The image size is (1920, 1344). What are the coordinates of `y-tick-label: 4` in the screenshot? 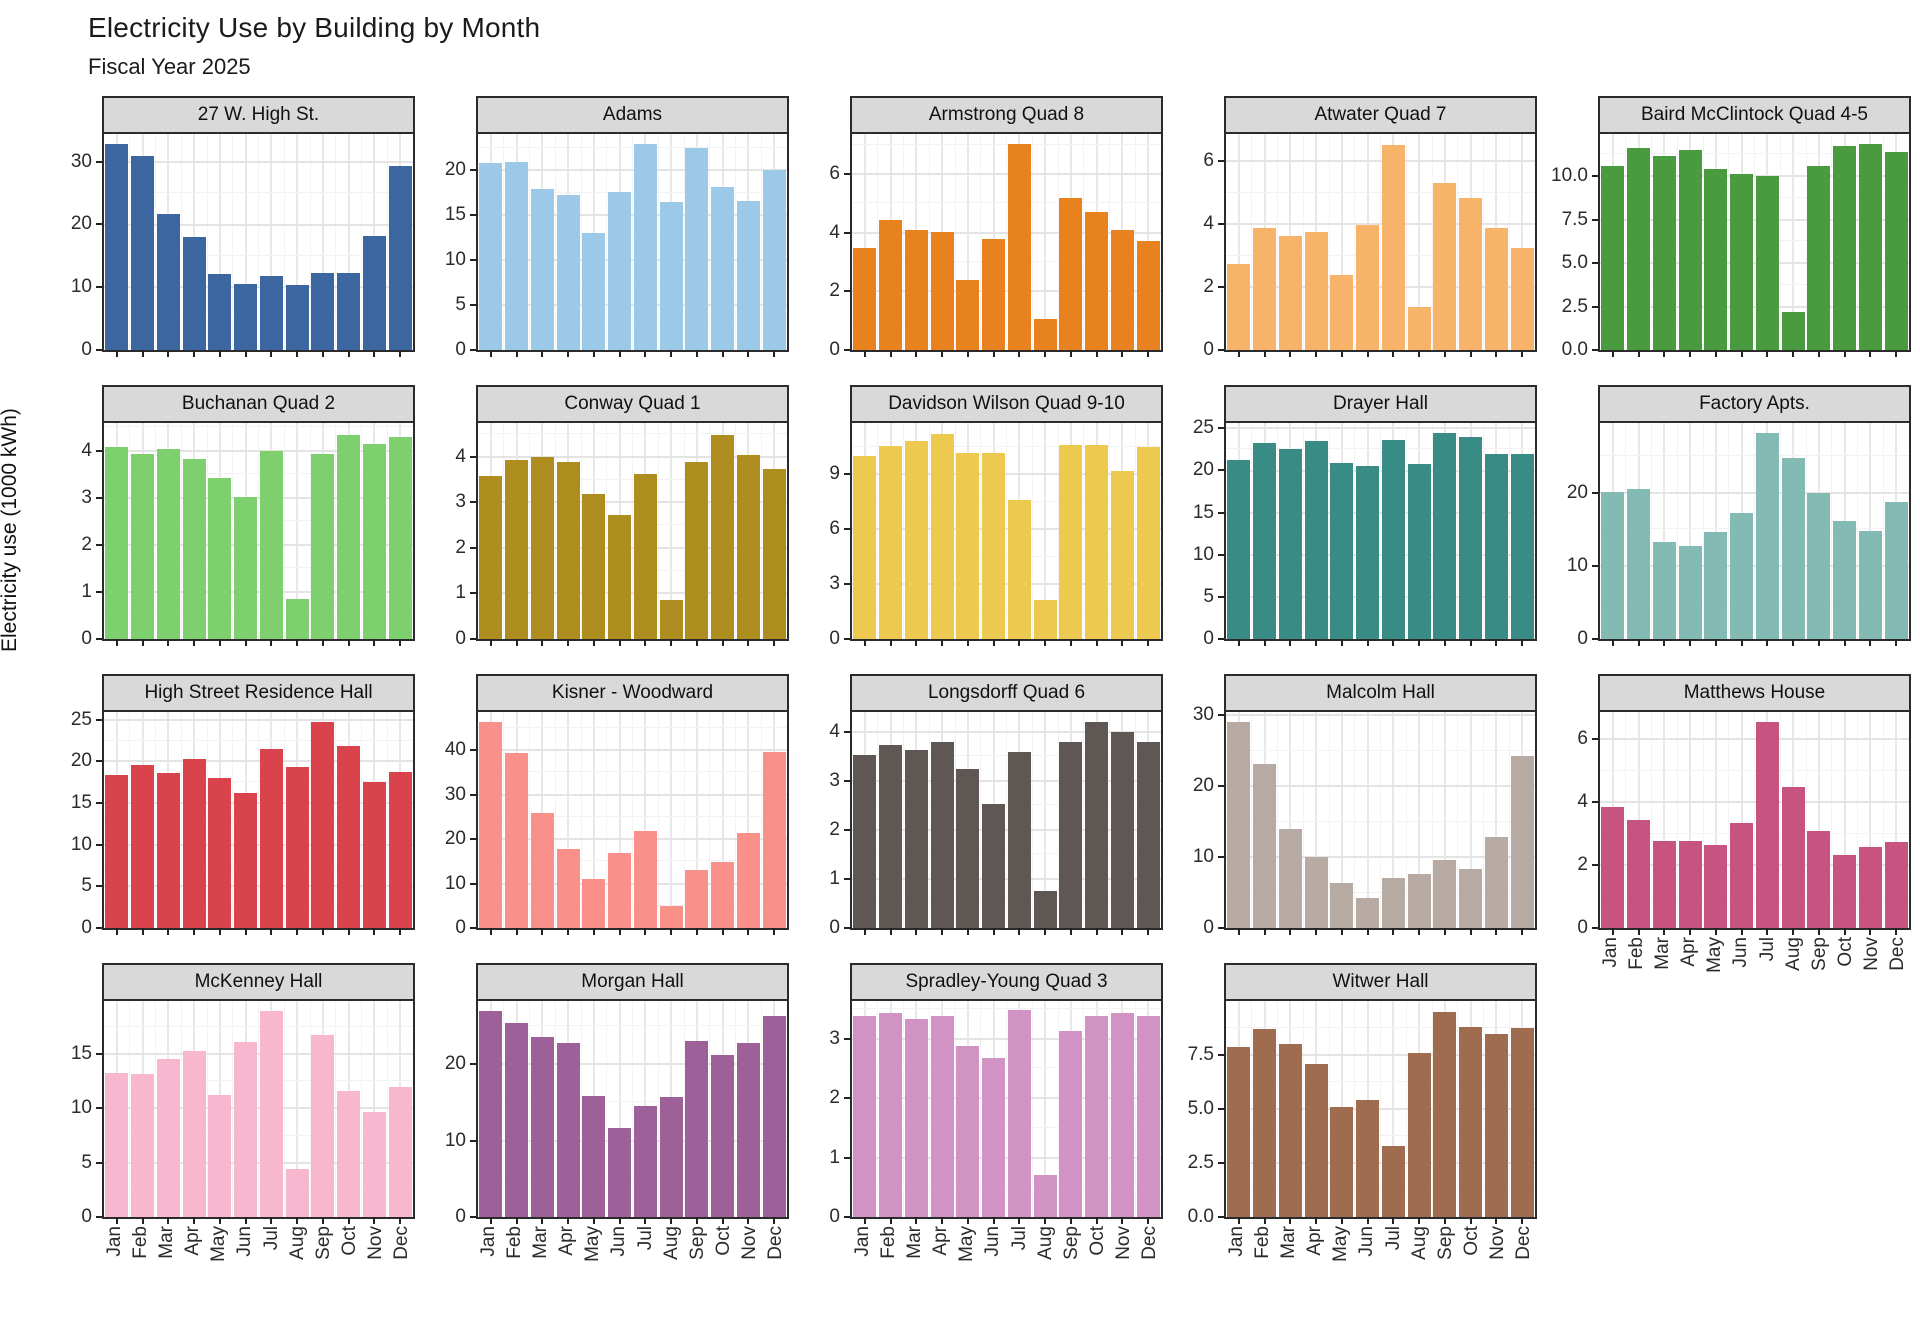 It's located at (834, 232).